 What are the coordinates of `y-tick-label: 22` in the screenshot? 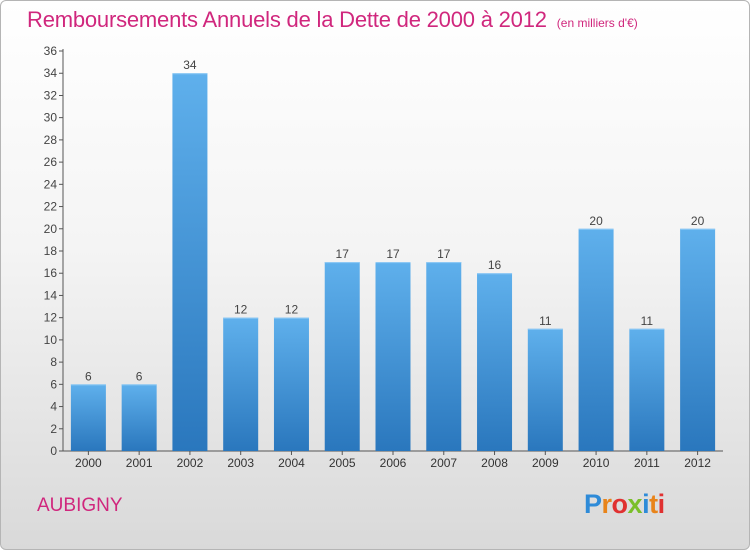 It's located at (51, 207).